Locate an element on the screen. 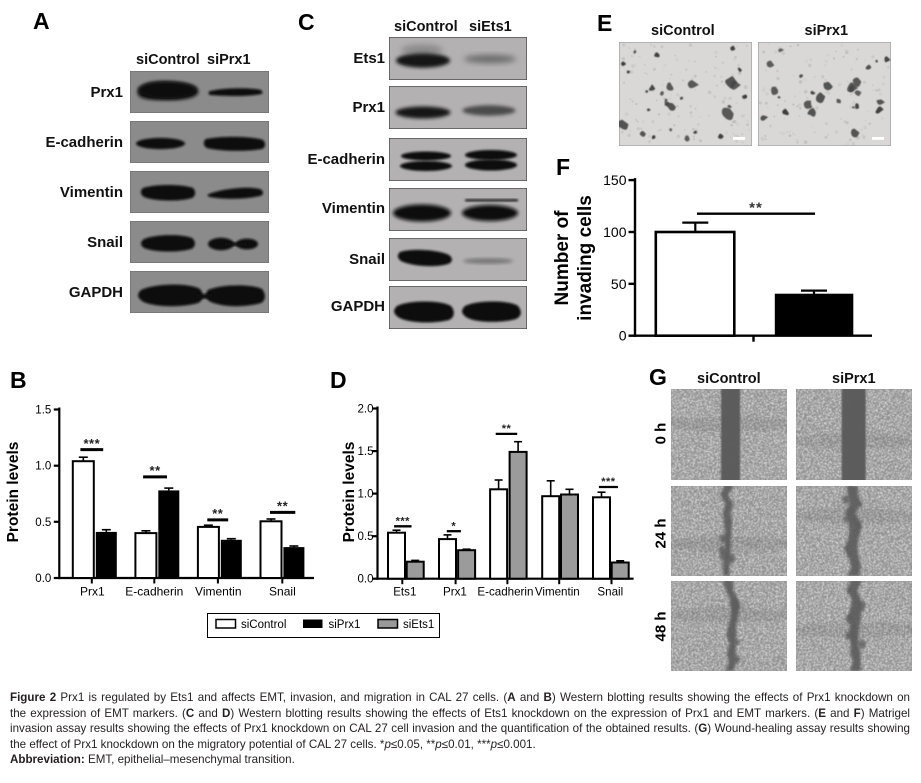  svg-text: siPrx1 is located at coordinates (345, 625).